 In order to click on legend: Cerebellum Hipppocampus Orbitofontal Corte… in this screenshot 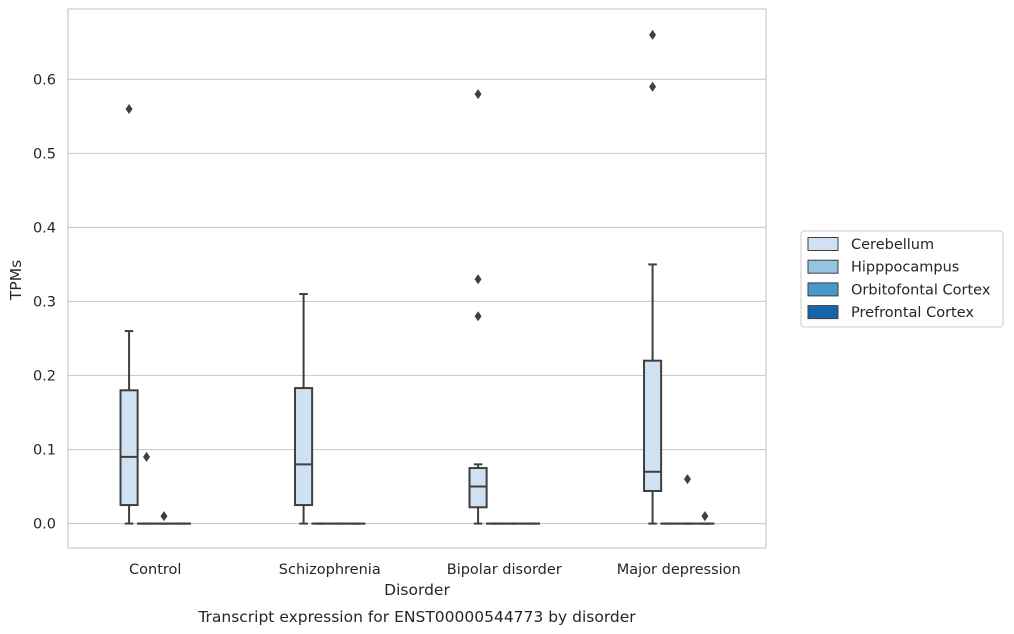, I will do `click(902, 279)`.